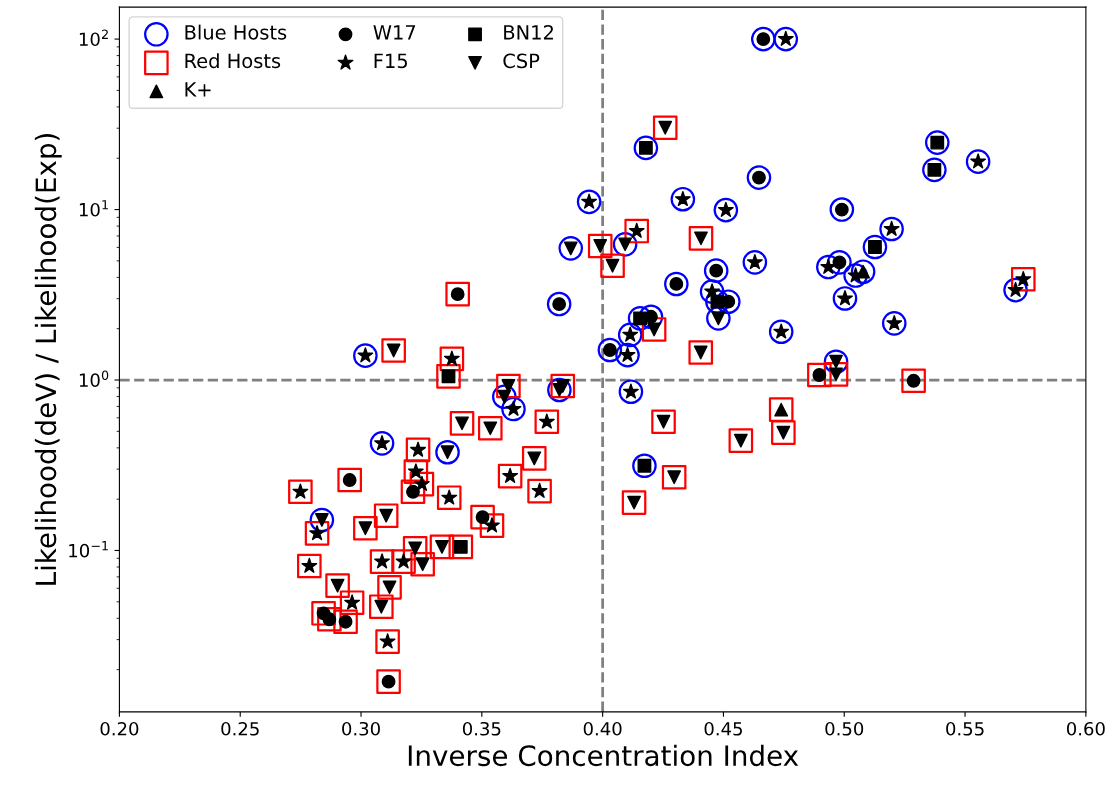  What do you see at coordinates (48, 359) in the screenshot?
I see `y-axis-title: Likelihood(deV) / Likelihood(Exp)` at bounding box center [48, 359].